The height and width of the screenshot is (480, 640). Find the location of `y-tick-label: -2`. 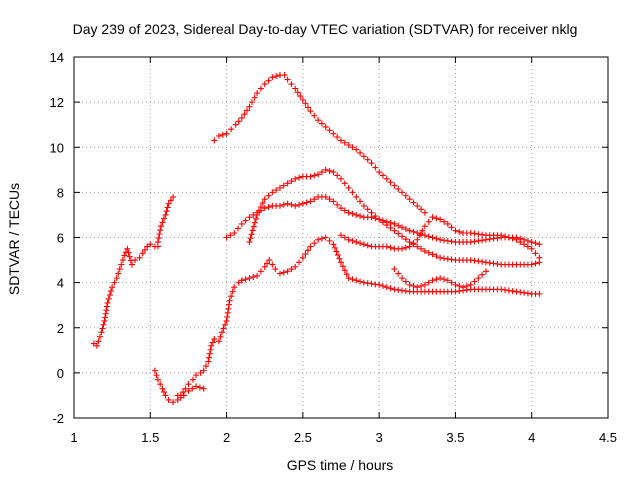

y-tick-label: -2 is located at coordinates (58, 418).